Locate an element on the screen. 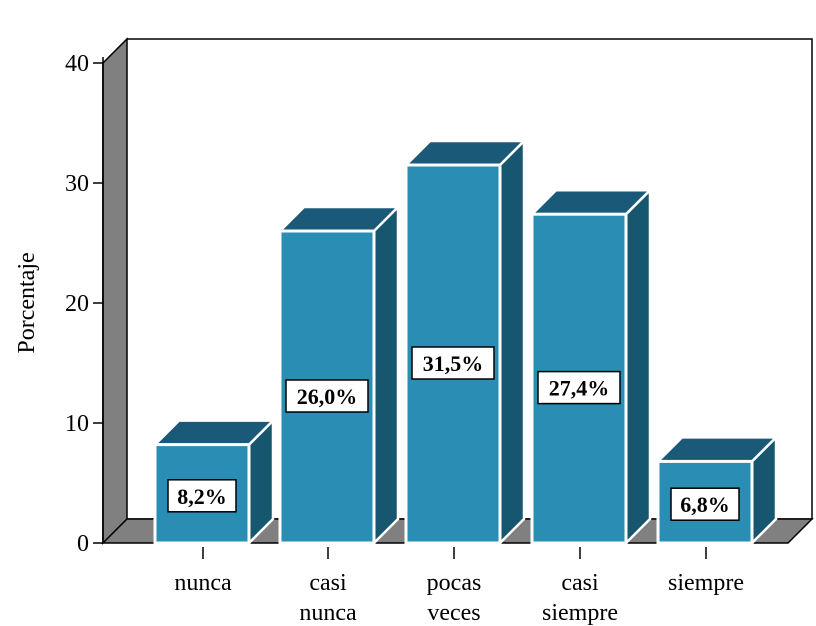 The height and width of the screenshot is (626, 816). y-tick-label-30: 30 is located at coordinates (77, 184).